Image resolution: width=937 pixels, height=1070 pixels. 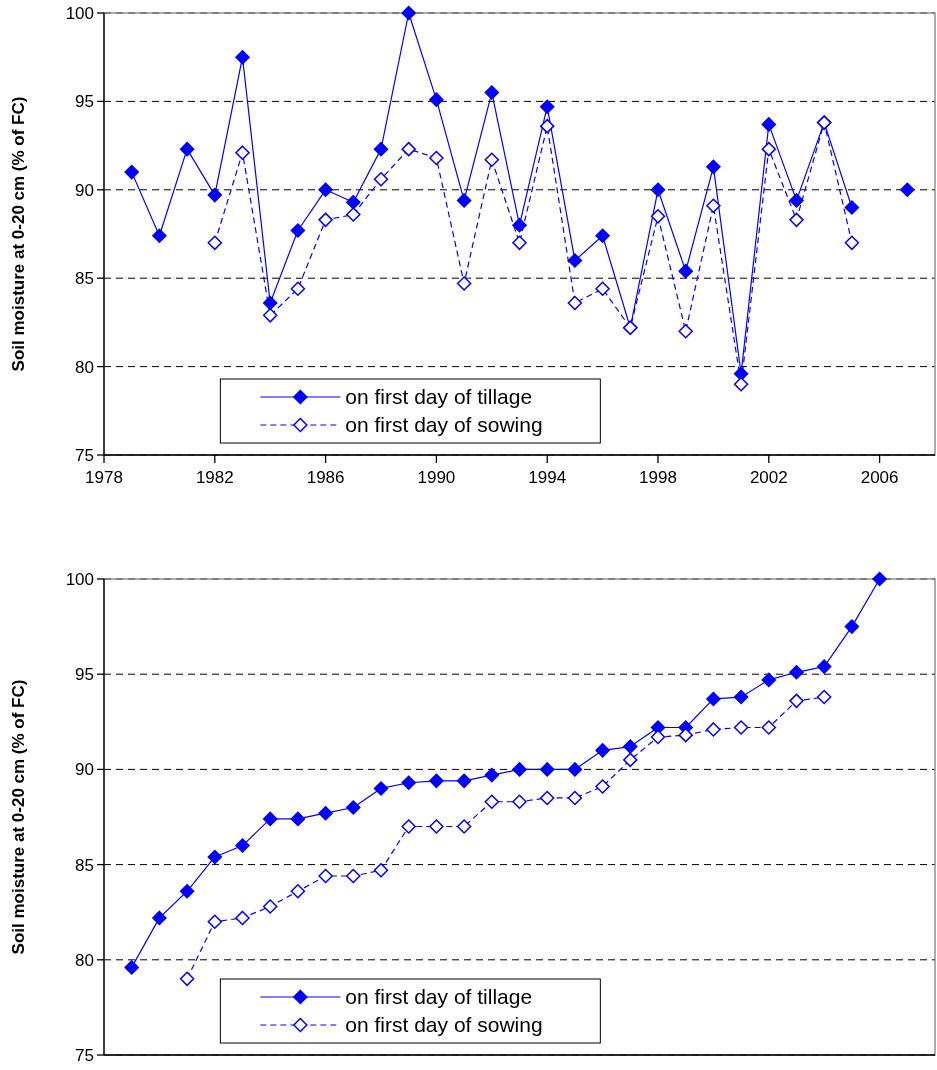 What do you see at coordinates (768, 477) in the screenshot?
I see `x-tick-label: 2002` at bounding box center [768, 477].